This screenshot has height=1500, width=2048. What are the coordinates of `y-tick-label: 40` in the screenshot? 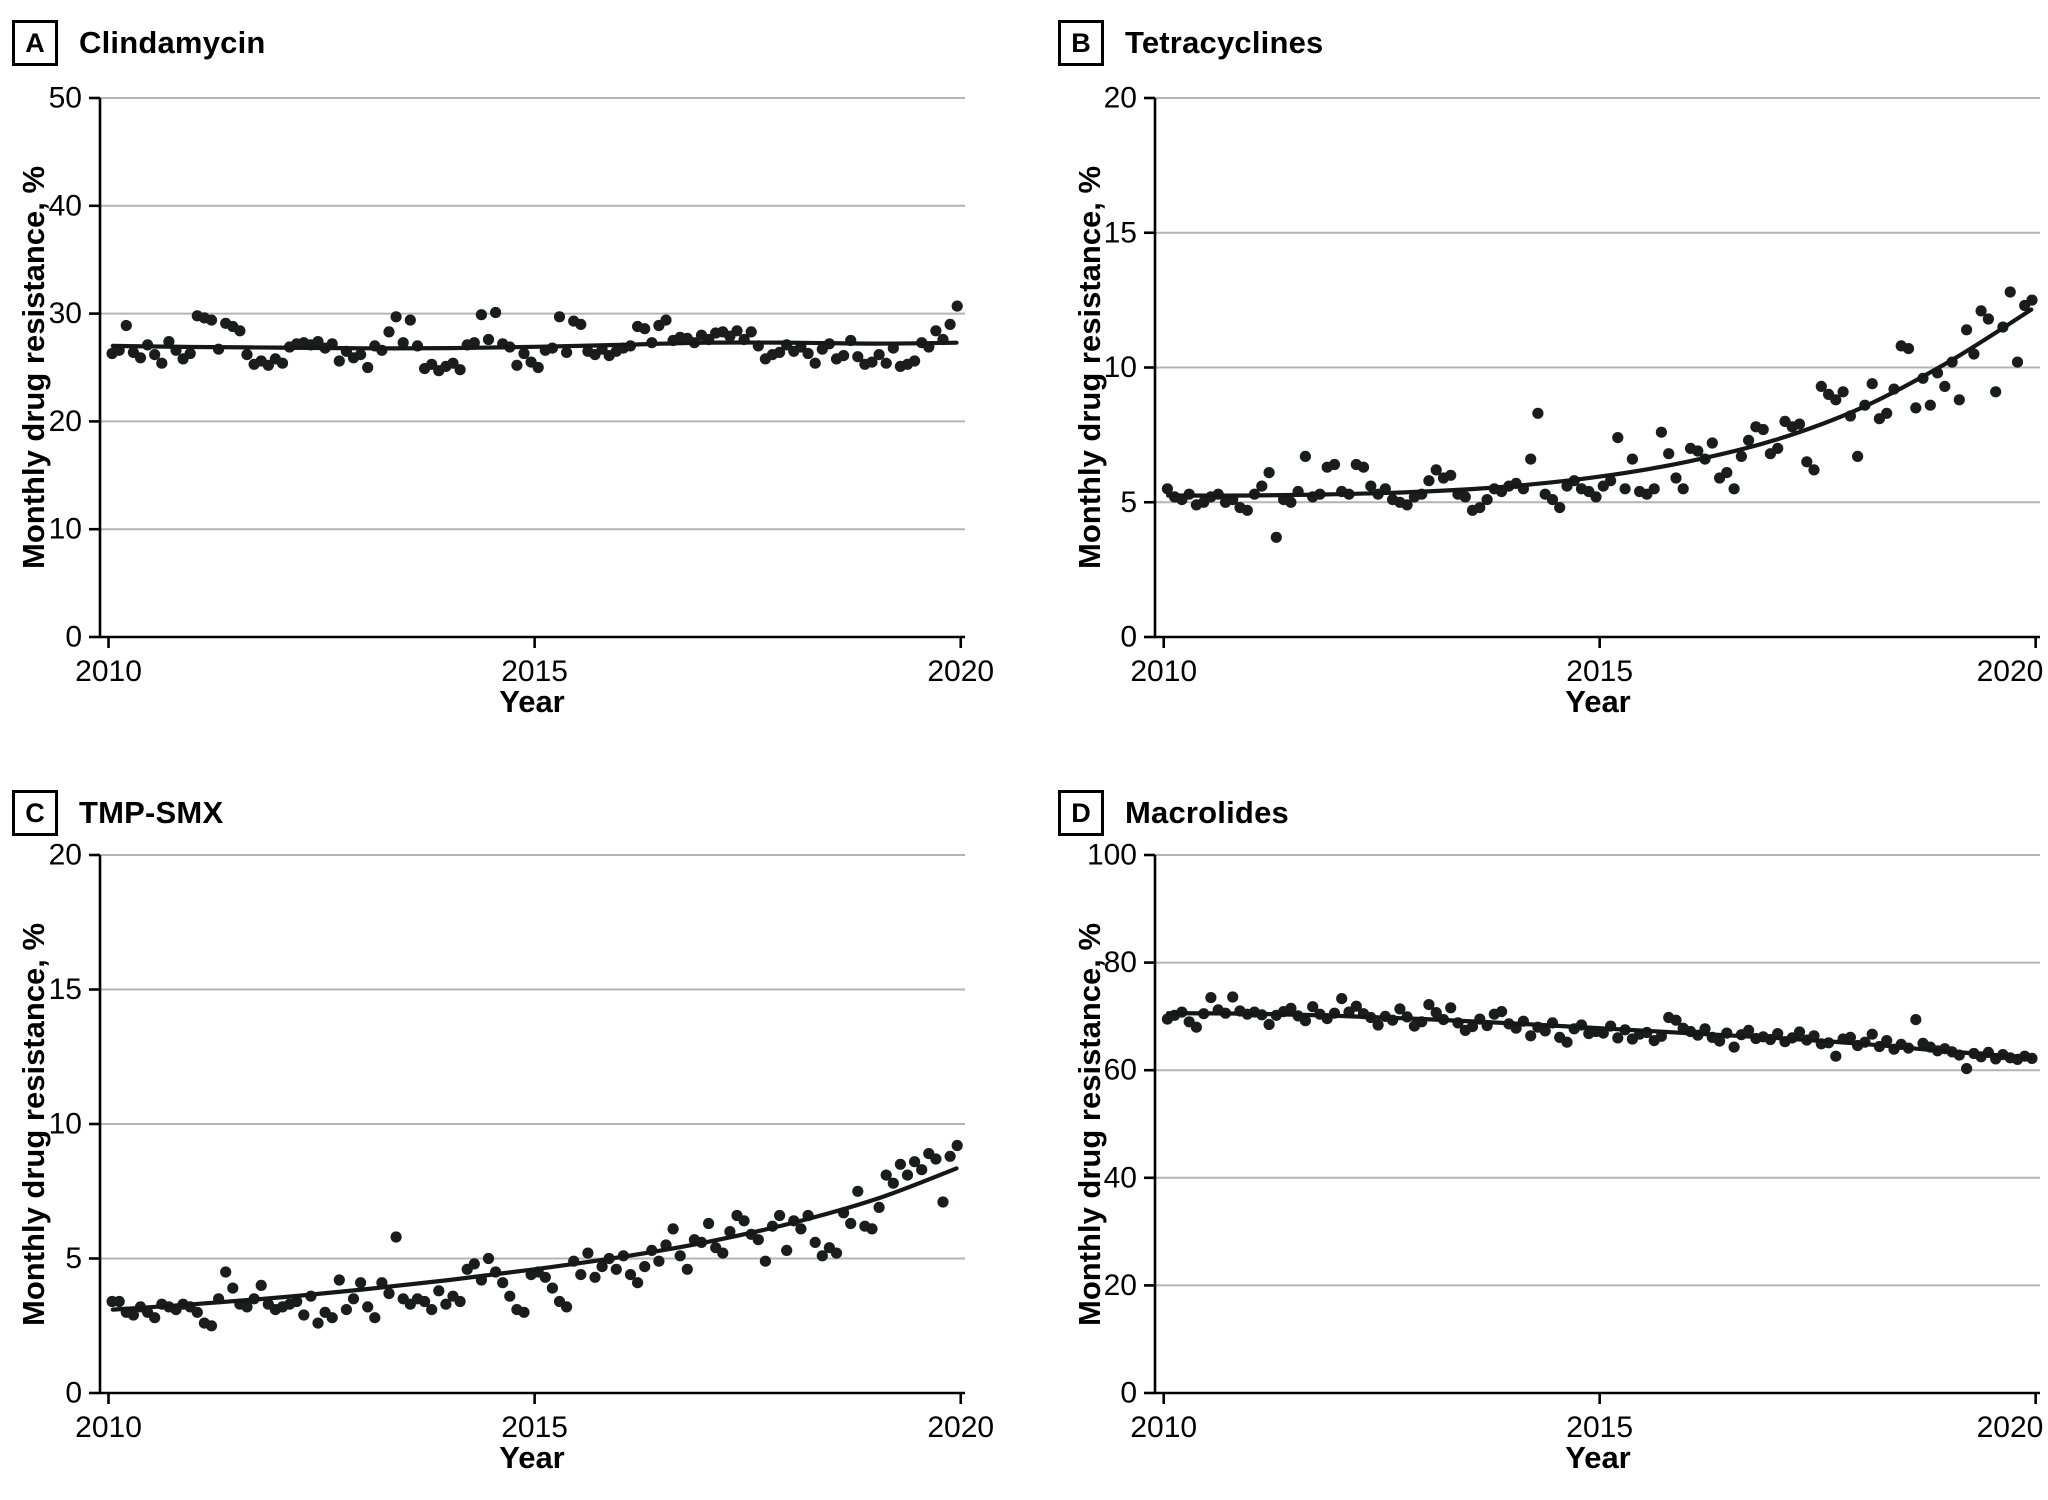 It's located at (65, 205).